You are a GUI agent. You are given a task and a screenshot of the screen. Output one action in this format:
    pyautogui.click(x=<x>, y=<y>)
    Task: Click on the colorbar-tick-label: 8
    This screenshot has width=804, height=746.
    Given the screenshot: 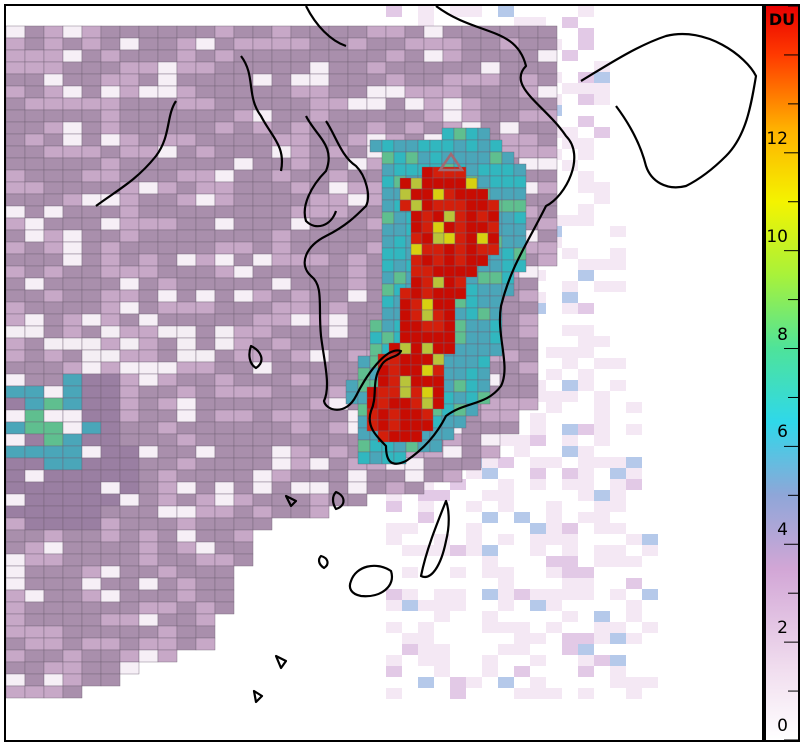 What is the action you would take?
    pyautogui.click(x=782, y=334)
    